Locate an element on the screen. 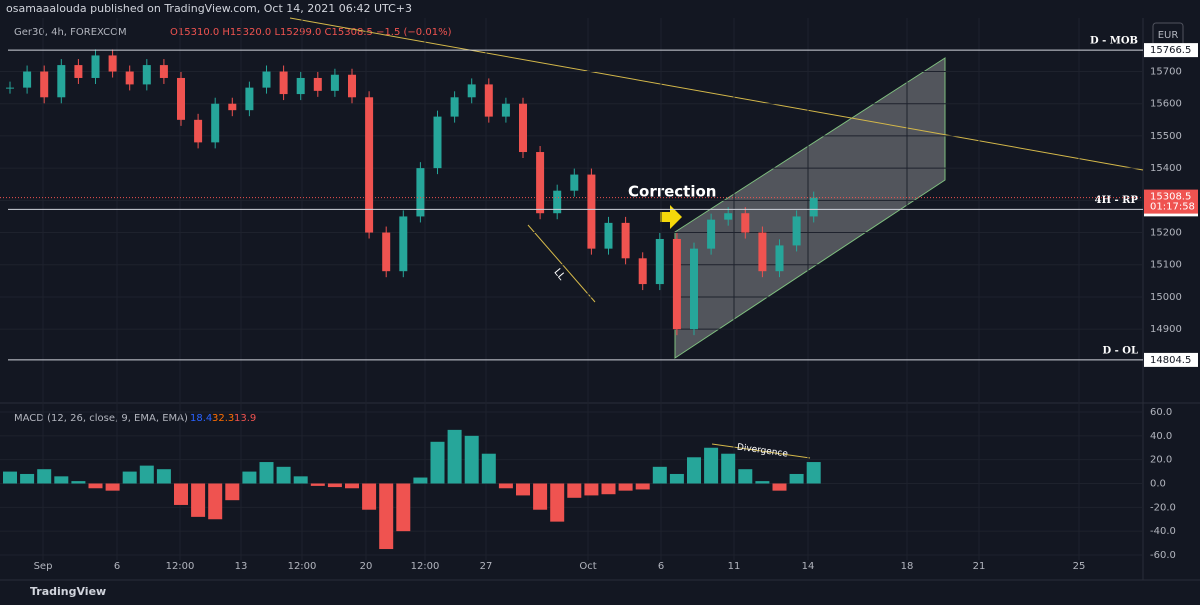 The width and height of the screenshot is (1200, 605). signal-value: 32.3 is located at coordinates (223, 418).